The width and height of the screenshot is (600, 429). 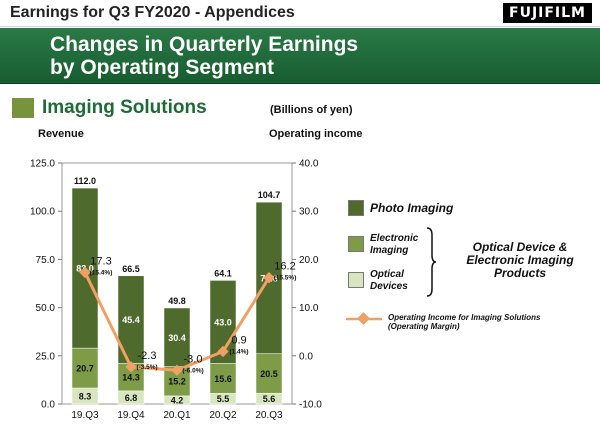 What do you see at coordinates (85, 396) in the screenshot?
I see `bar-value-label: 8.3` at bounding box center [85, 396].